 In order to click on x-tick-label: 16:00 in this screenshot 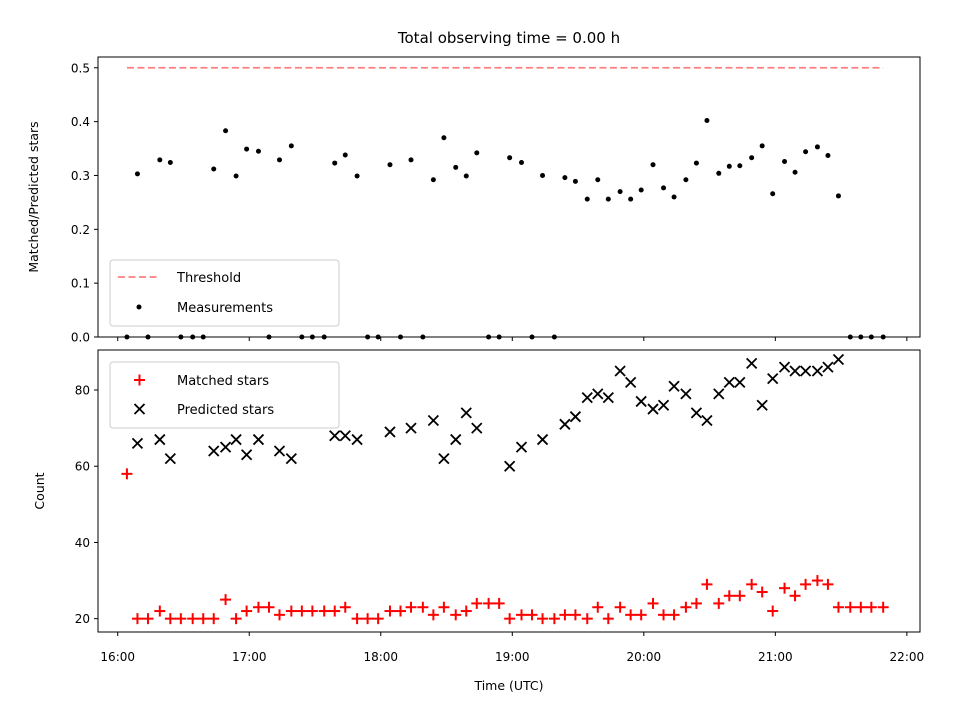, I will do `click(117, 657)`.